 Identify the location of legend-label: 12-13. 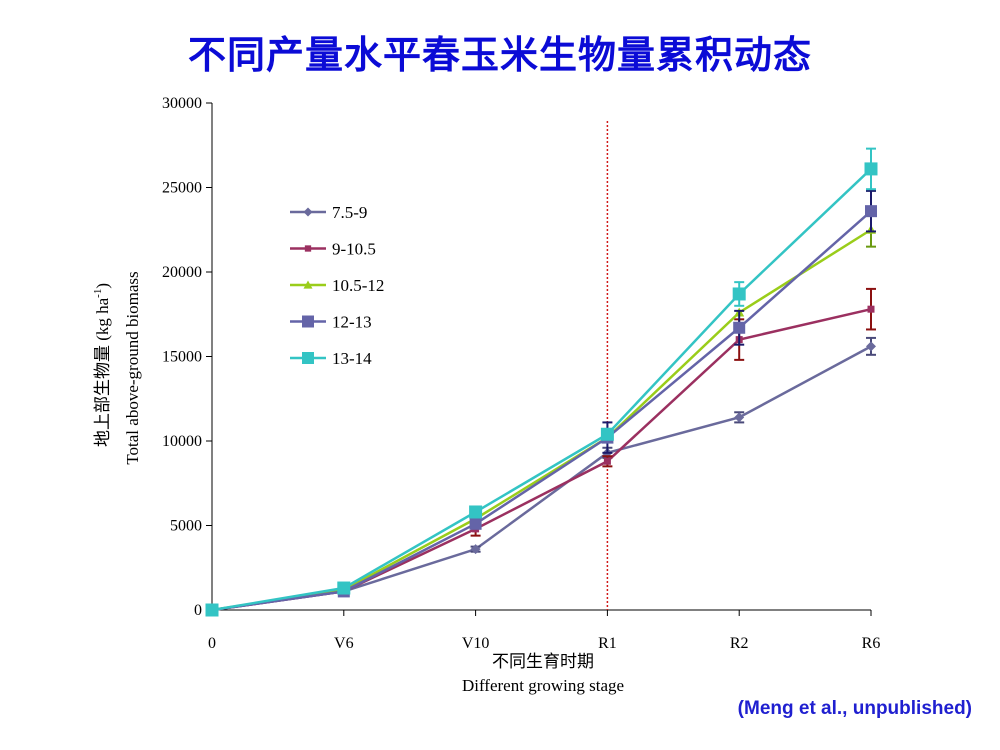
(352, 322).